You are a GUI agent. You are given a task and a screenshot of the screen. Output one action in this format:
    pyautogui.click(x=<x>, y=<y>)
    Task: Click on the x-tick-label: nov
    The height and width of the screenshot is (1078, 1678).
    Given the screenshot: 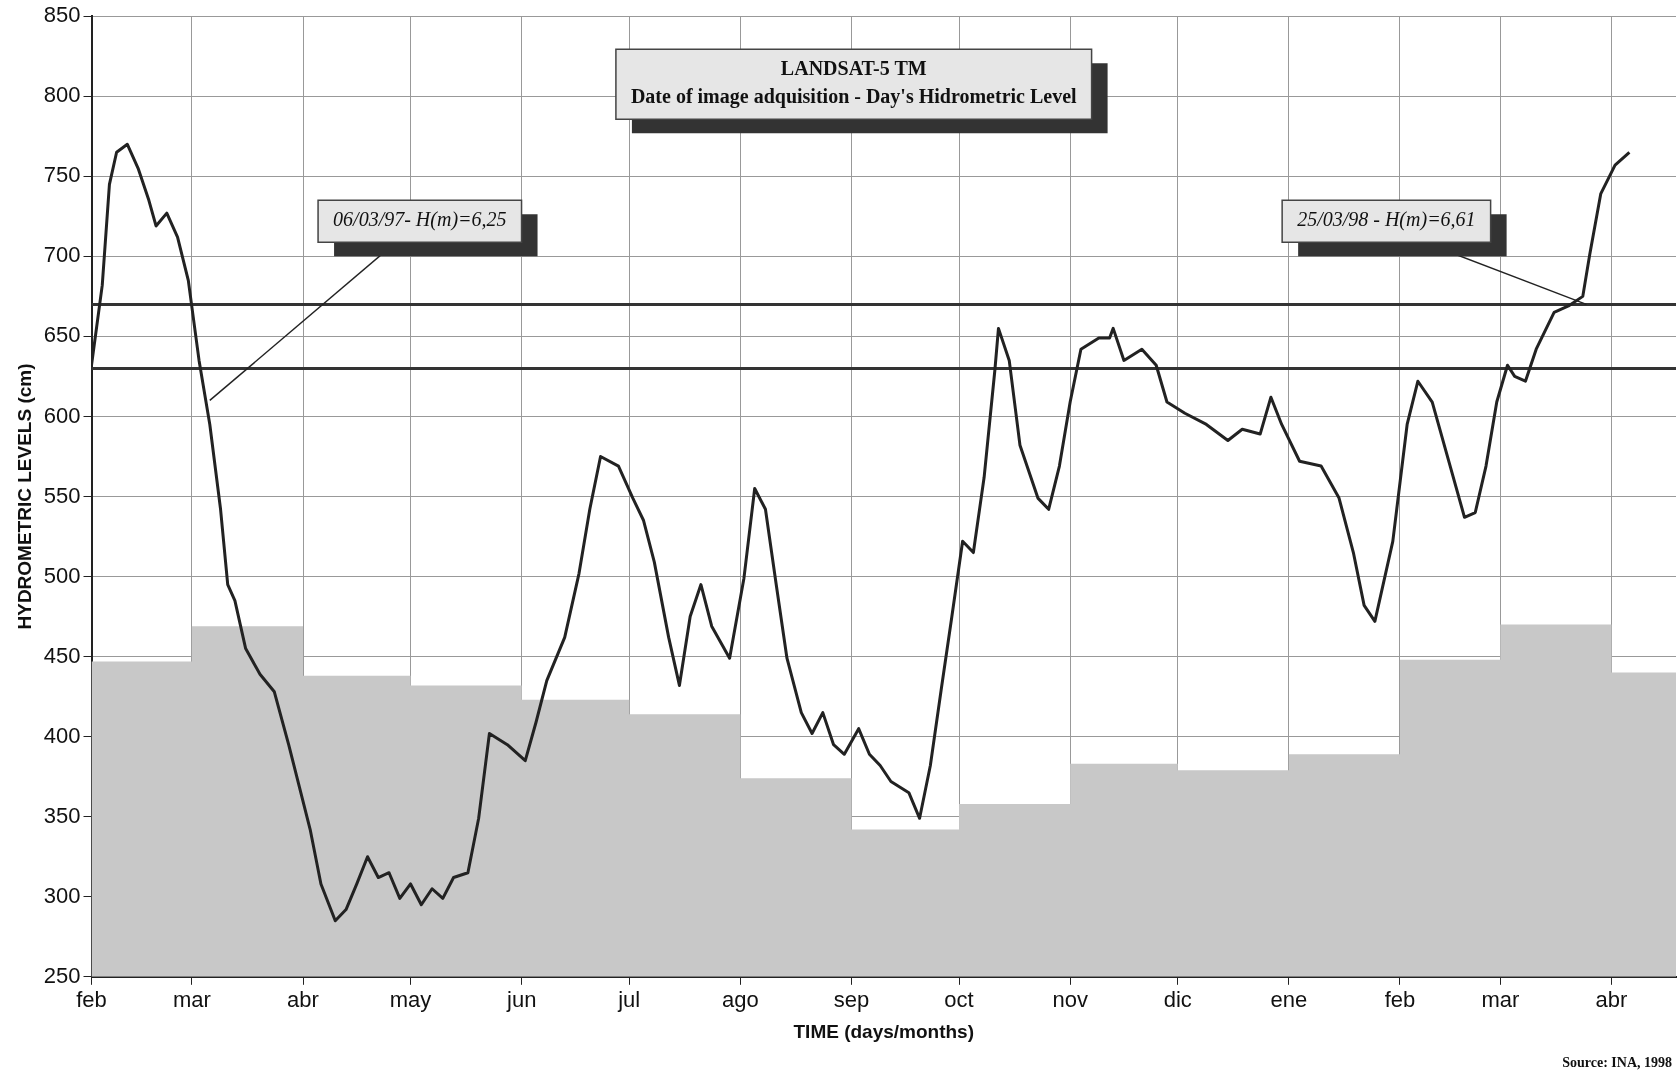 What is the action you would take?
    pyautogui.click(x=1070, y=1000)
    